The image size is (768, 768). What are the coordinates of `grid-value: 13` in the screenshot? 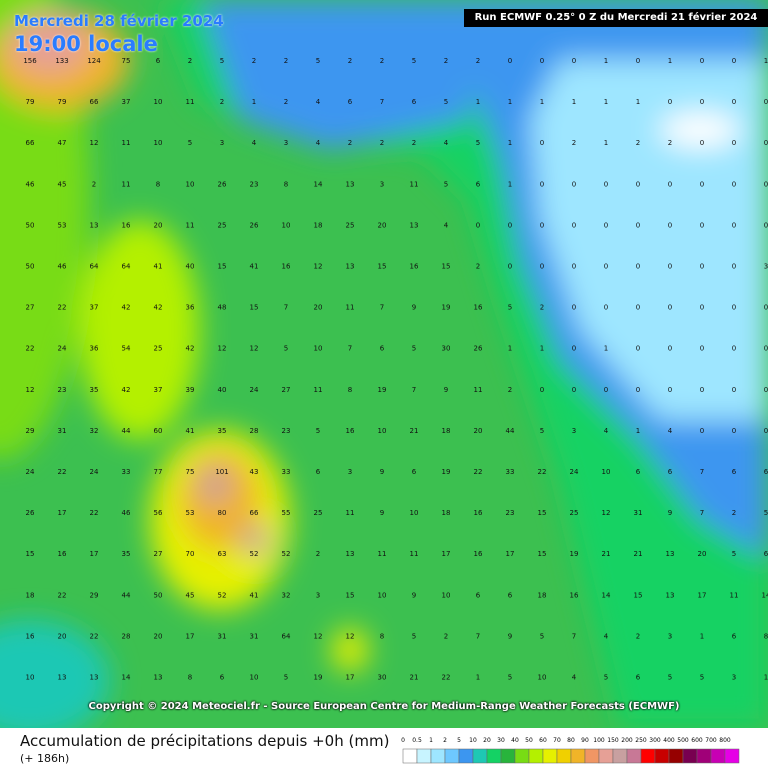 It's located at (158, 678).